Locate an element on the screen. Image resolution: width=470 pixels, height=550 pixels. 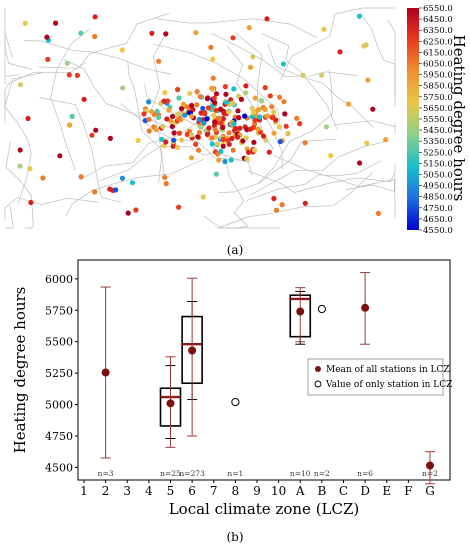
colorbar-tick-label: 5750.0 is located at coordinates (438, 98).